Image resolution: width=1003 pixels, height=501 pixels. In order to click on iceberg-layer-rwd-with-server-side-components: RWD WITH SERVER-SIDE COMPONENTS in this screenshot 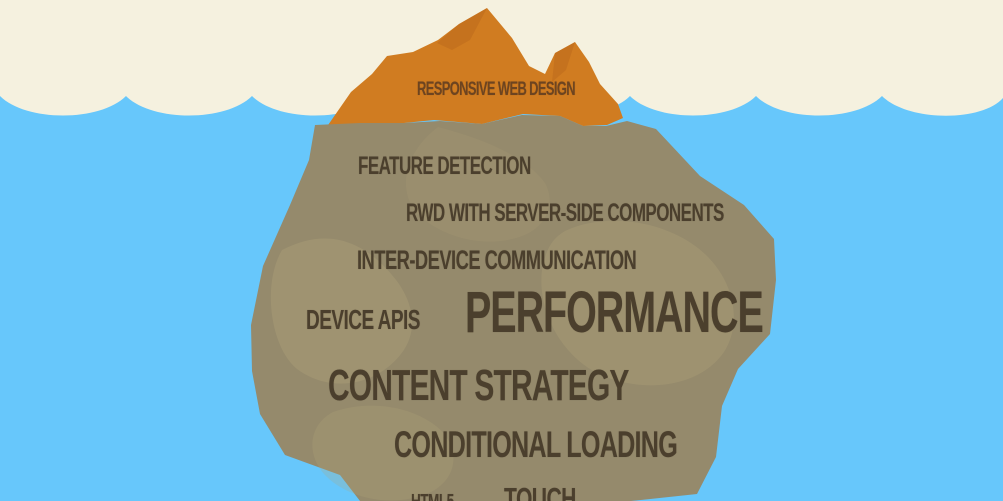, I will do `click(565, 213)`.